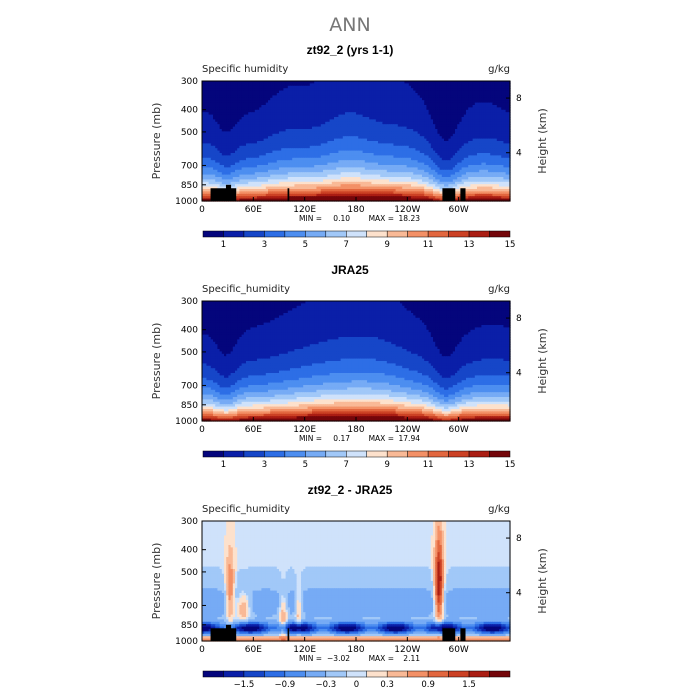  What do you see at coordinates (428, 685) in the screenshot?
I see `colorbar-label: 0.9` at bounding box center [428, 685].